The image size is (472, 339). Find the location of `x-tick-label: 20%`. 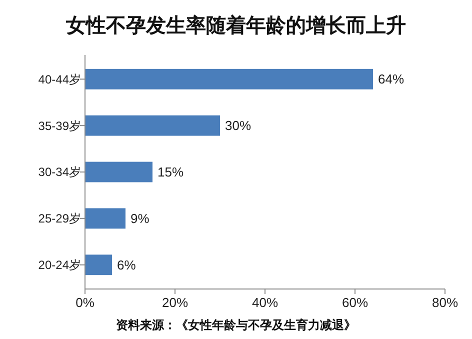

x-tick-label: 20% is located at coordinates (175, 302).